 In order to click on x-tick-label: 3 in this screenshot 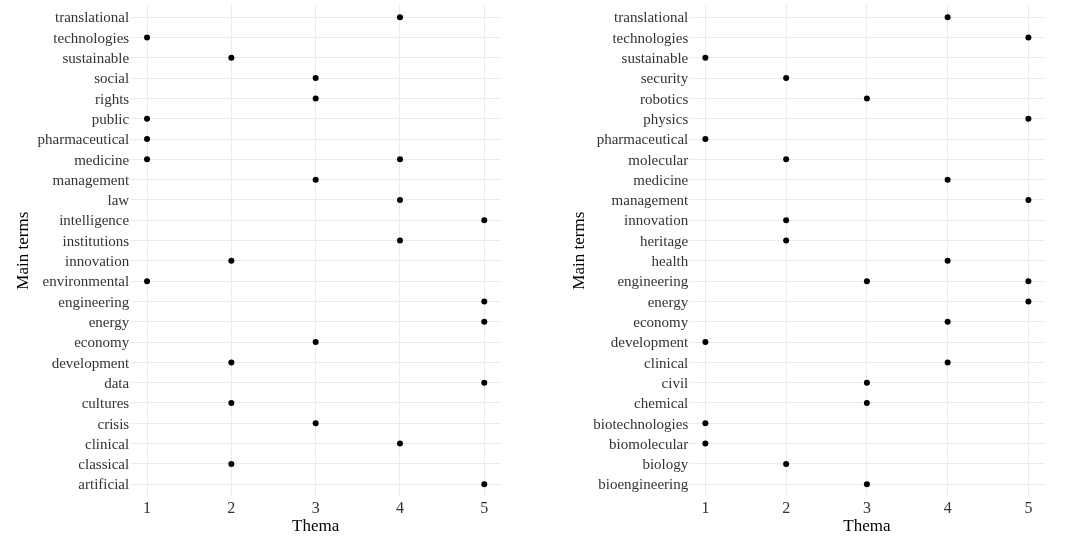, I will do `click(866, 508)`.